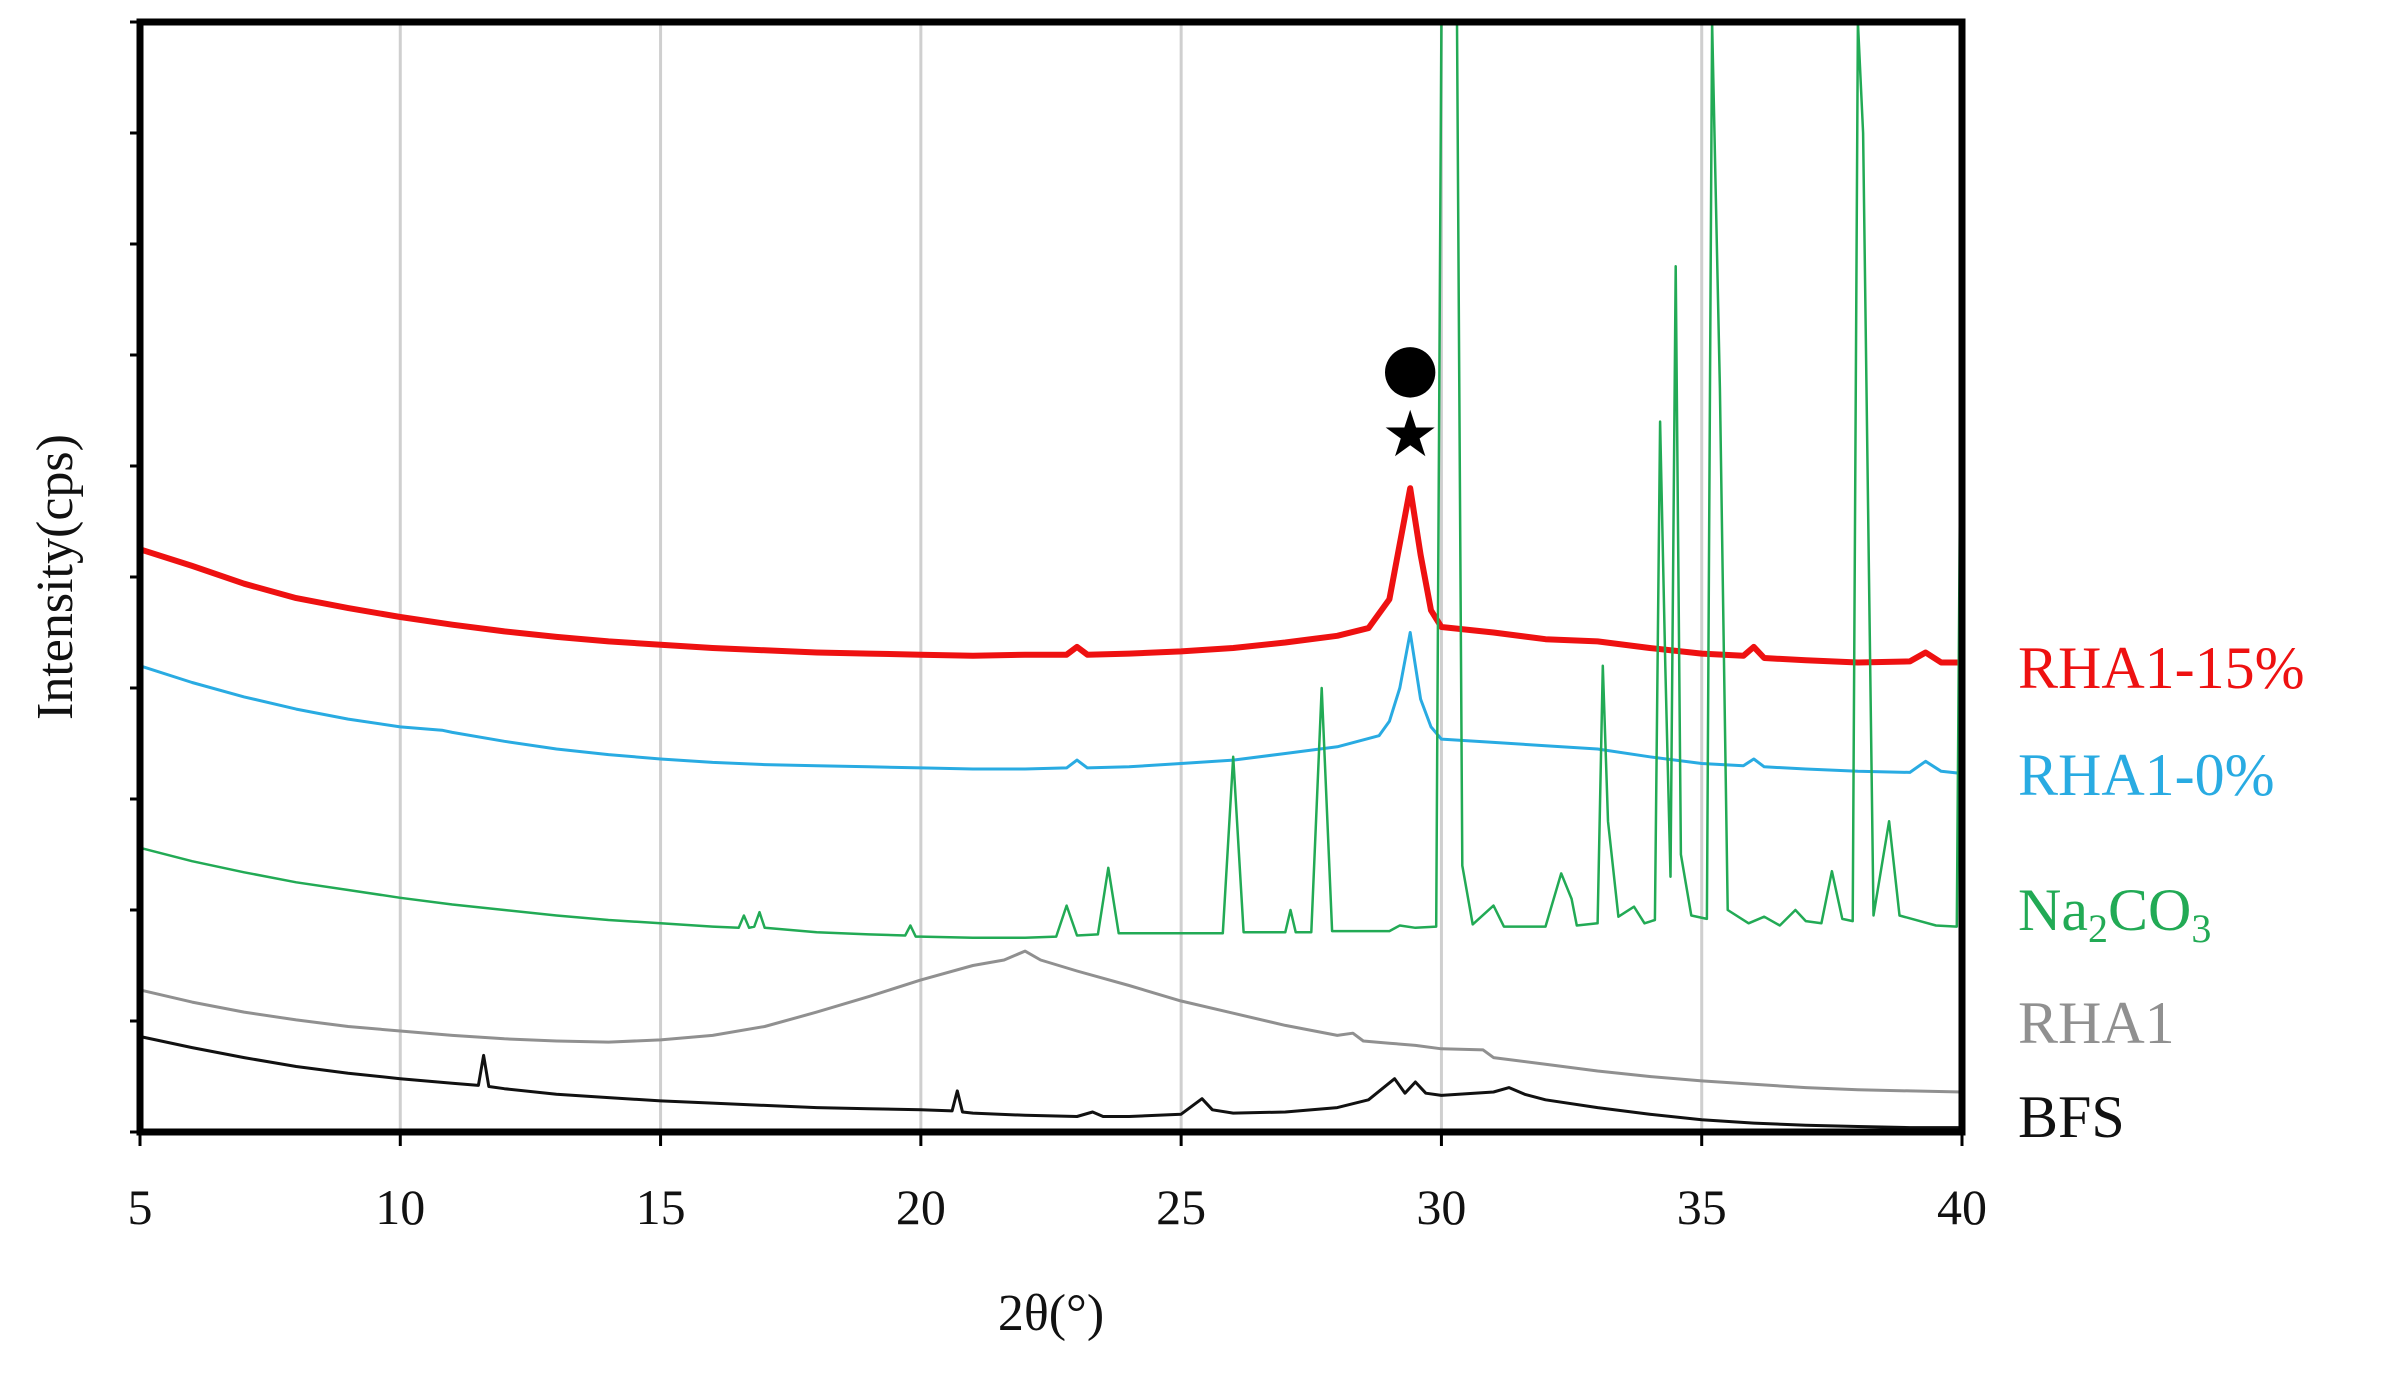 The height and width of the screenshot is (1377, 2382). What do you see at coordinates (1410, 435) in the screenshot?
I see `star-marker: ★` at bounding box center [1410, 435].